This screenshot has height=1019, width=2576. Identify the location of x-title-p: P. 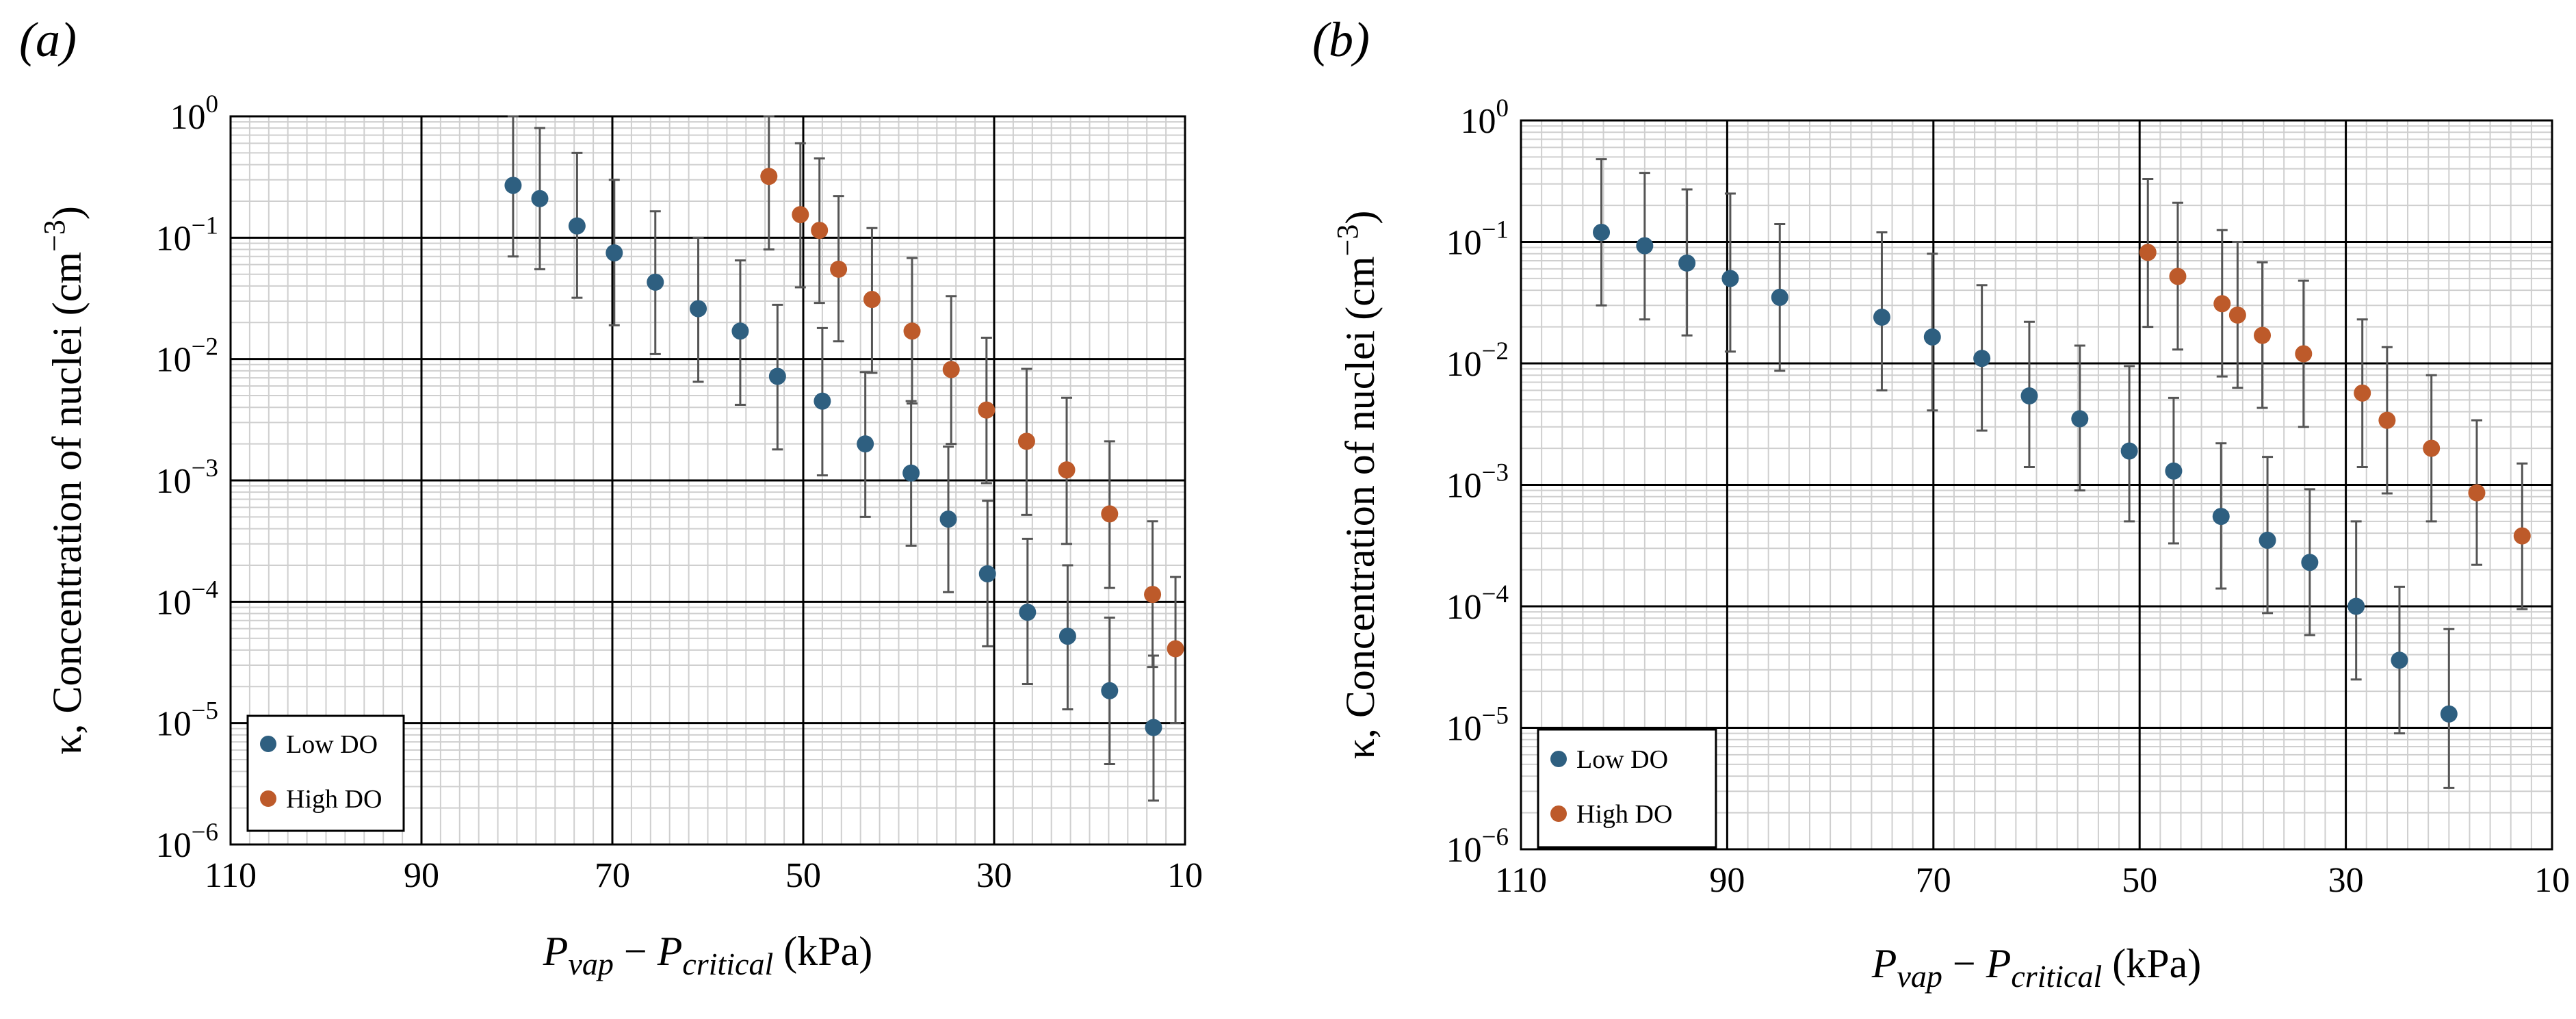
(1884, 963).